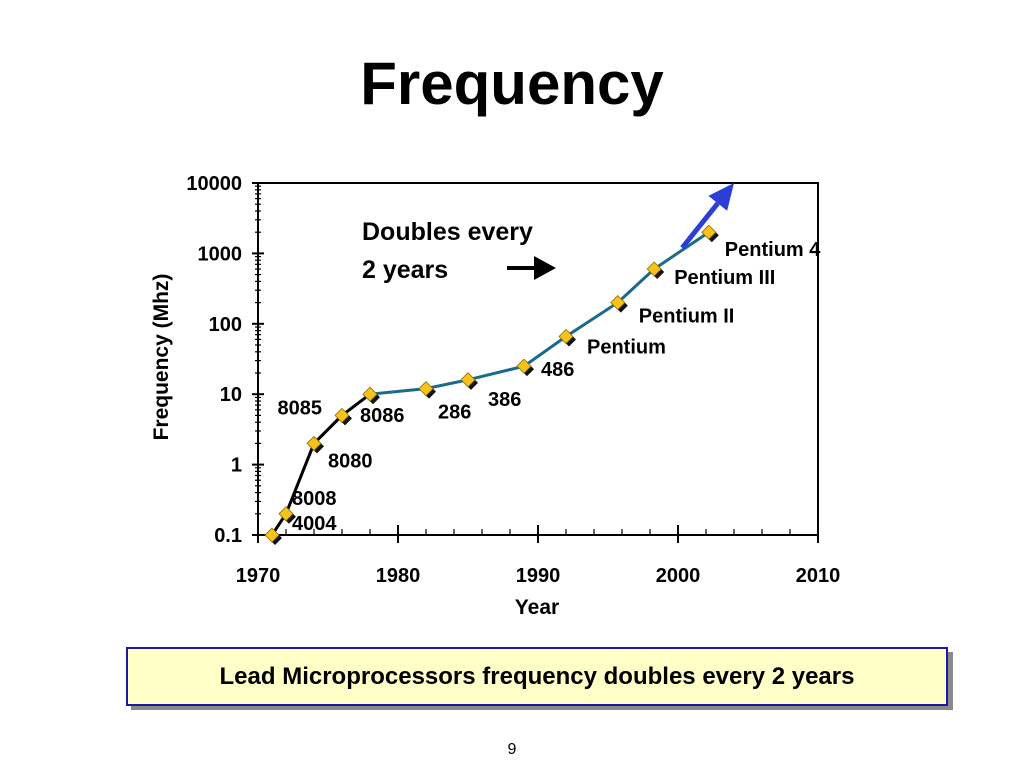 This screenshot has height=768, width=1024. I want to click on y-axis-title: Frequency (Mhz), so click(161, 357).